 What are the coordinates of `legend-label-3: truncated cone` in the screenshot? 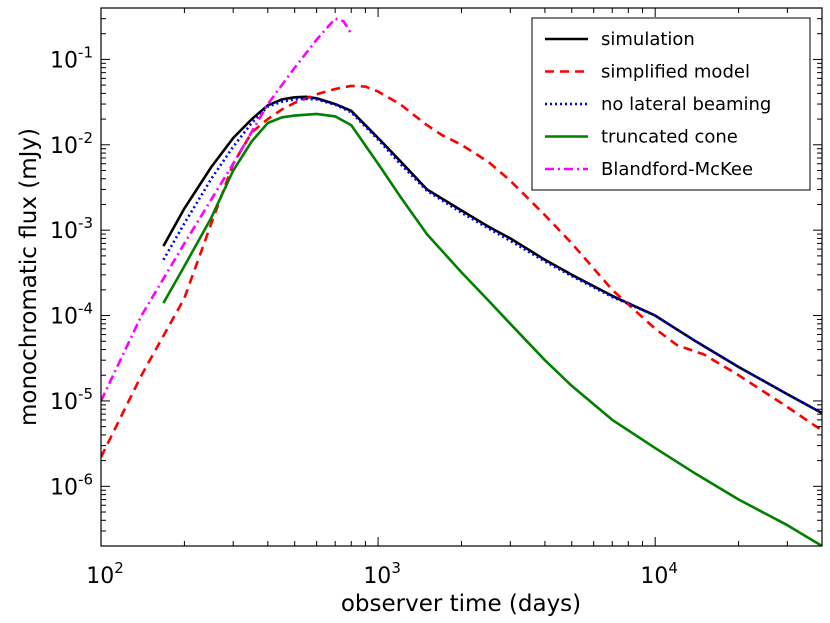 It's located at (669, 137).